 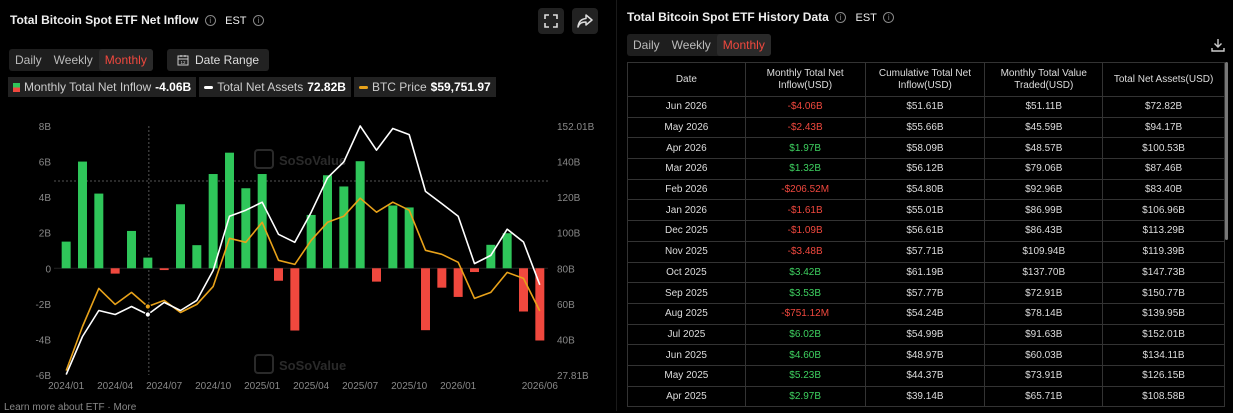 I want to click on table-row: Apr 2025 $2.97B $39.14B $65.71B $108.58B, so click(x=926, y=396).